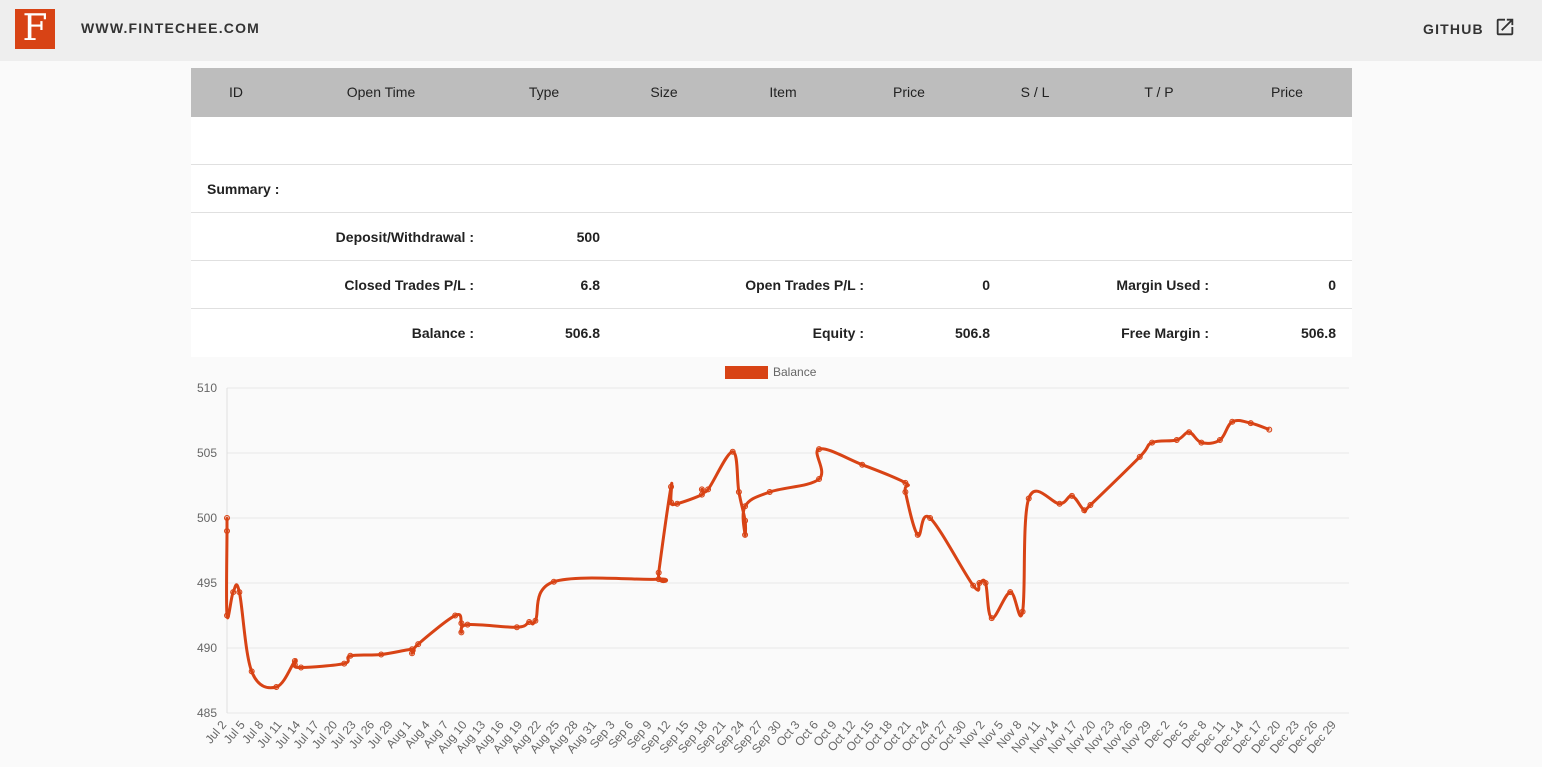 This screenshot has height=767, width=1542. I want to click on y-tick-label: 495, so click(207, 583).